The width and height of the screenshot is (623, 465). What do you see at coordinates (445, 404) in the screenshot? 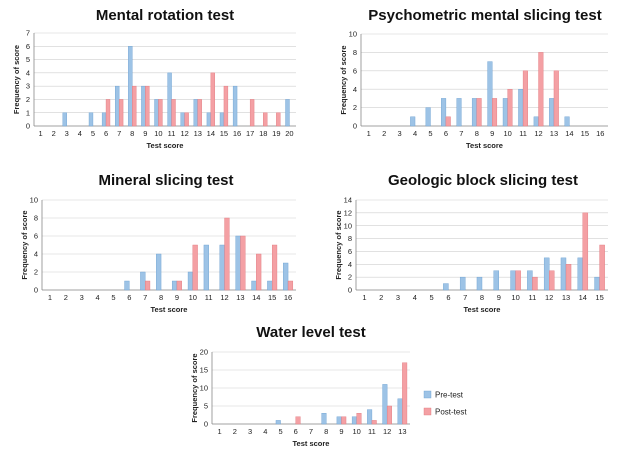
I see `legend: Pre-test Post-test` at bounding box center [445, 404].